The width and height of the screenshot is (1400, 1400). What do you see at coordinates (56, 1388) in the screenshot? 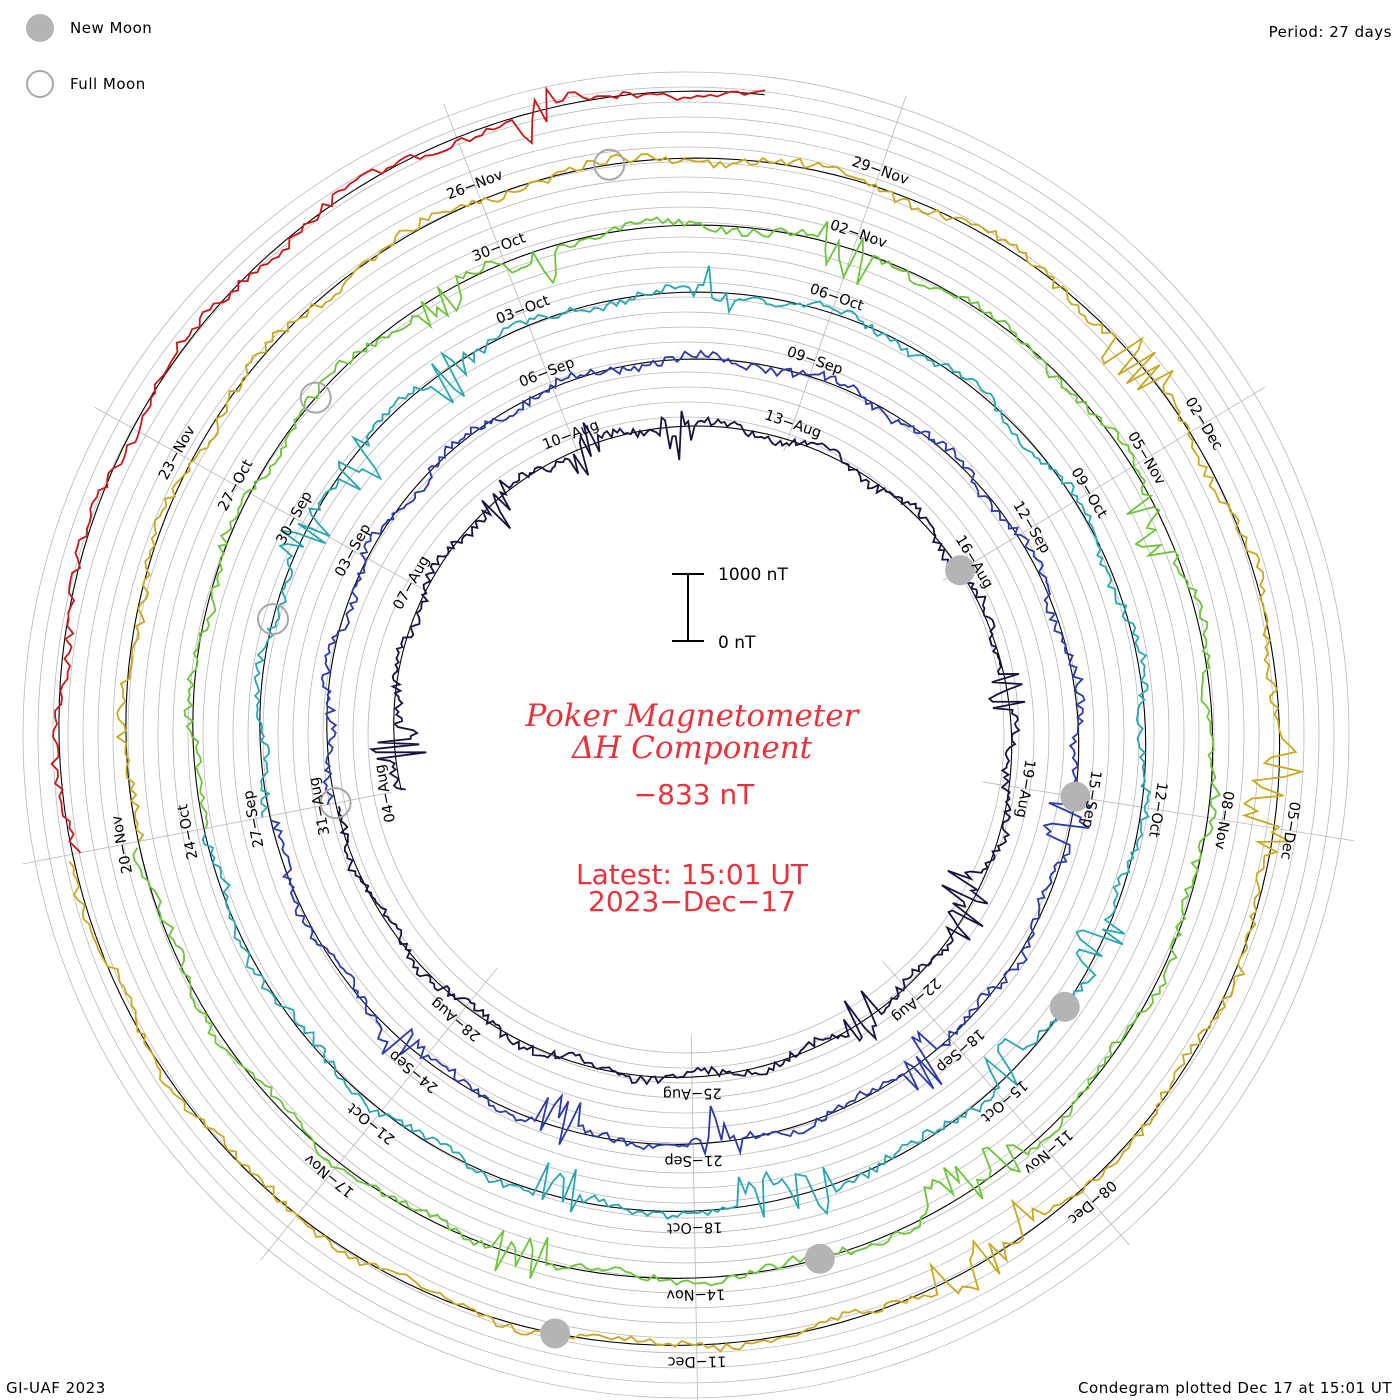
I see `credit-label: GI-UAF 2023` at bounding box center [56, 1388].